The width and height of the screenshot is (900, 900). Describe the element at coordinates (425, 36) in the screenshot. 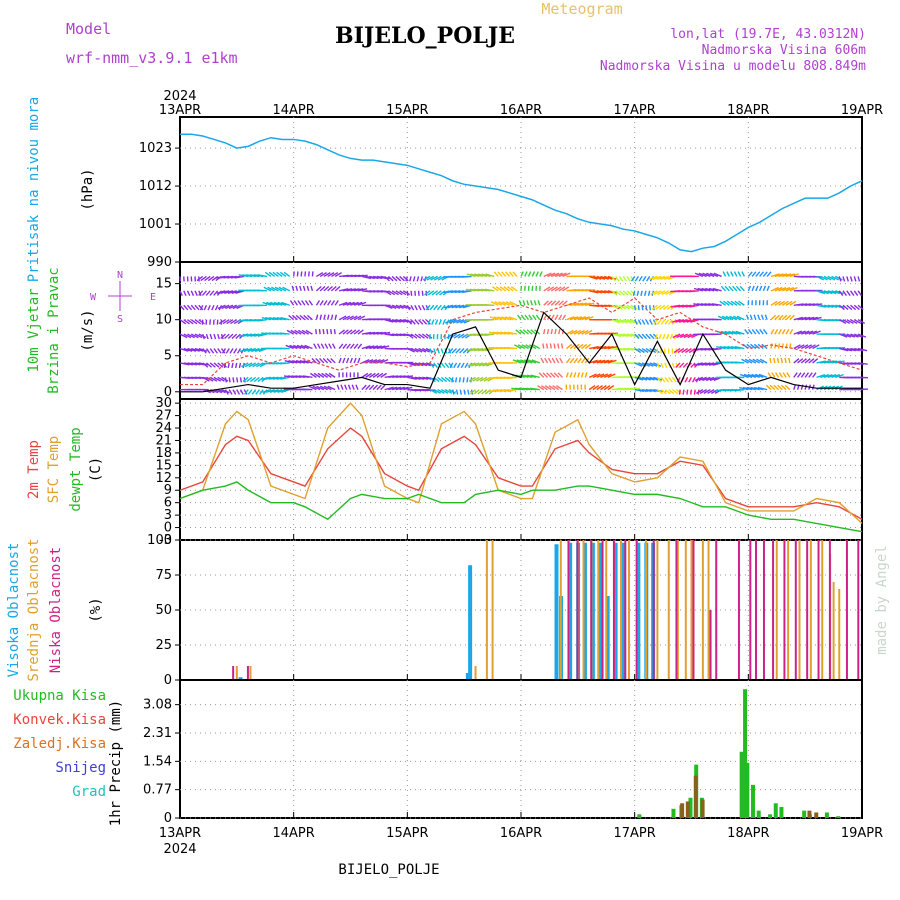

I see `page-title: BIJELO_POLJE` at that location.